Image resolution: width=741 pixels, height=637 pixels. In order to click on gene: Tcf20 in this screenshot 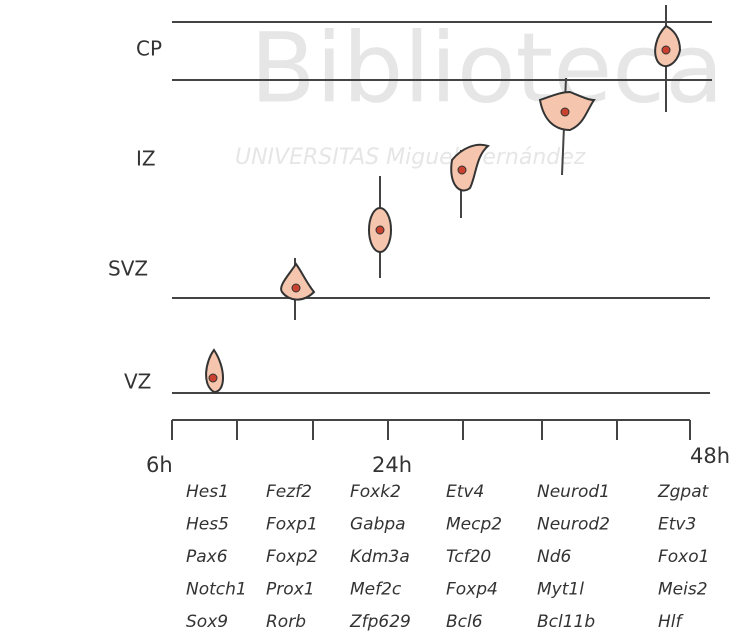, I will do `click(468, 557)`.